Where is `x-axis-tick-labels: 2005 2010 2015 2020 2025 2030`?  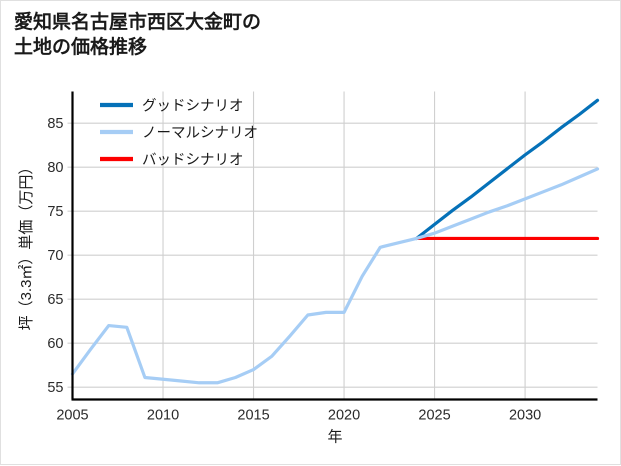 x-axis-tick-labels: 2005 2010 2015 2020 2025 2030 is located at coordinates (298, 416).